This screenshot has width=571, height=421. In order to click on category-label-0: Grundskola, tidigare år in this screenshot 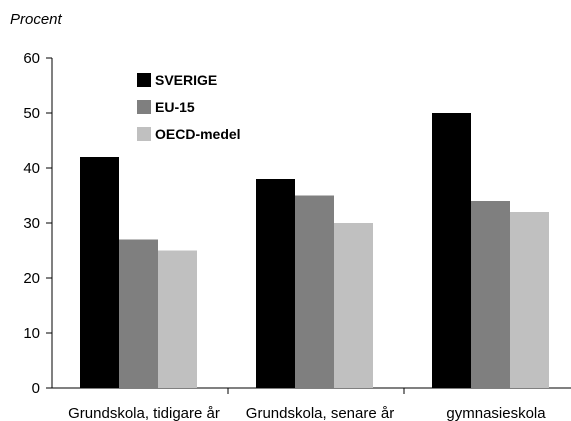, I will do `click(144, 413)`.